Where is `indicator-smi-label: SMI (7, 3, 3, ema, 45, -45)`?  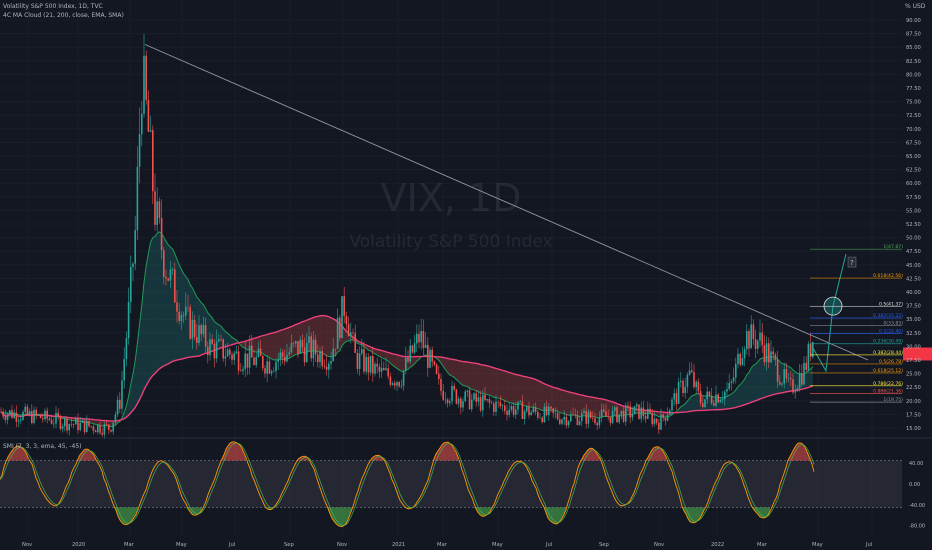
indicator-smi-label: SMI (7, 3, 3, ema, 45, -45) is located at coordinates (42, 446).